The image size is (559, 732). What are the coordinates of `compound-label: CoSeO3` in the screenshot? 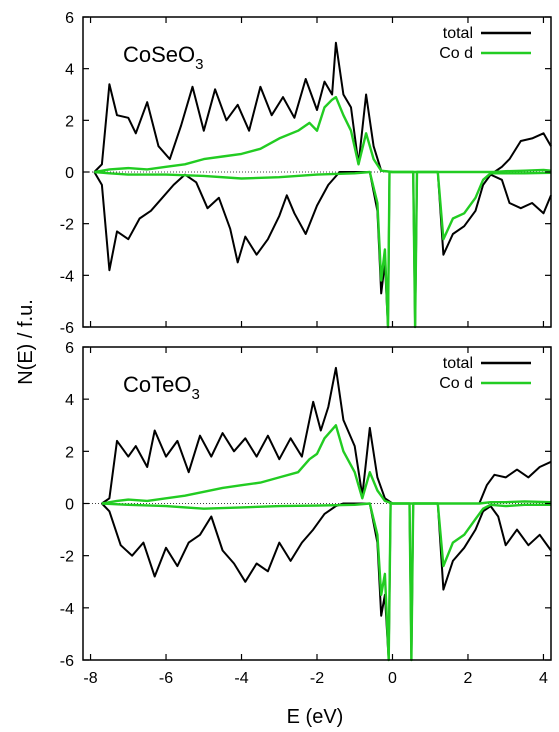 It's located at (163, 57).